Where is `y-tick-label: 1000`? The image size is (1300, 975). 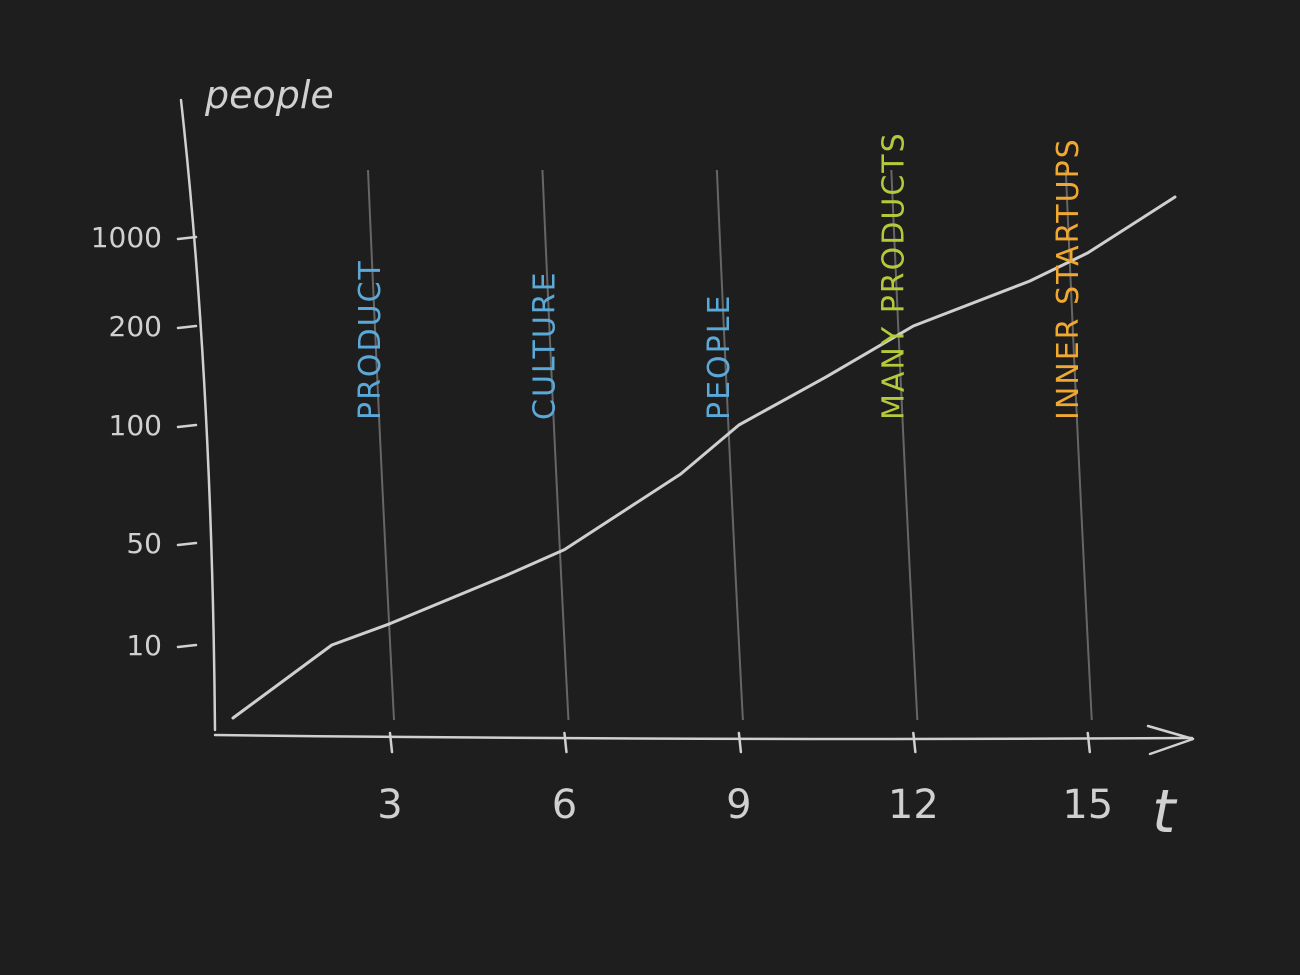
y-tick-label: 1000 is located at coordinates (126, 237).